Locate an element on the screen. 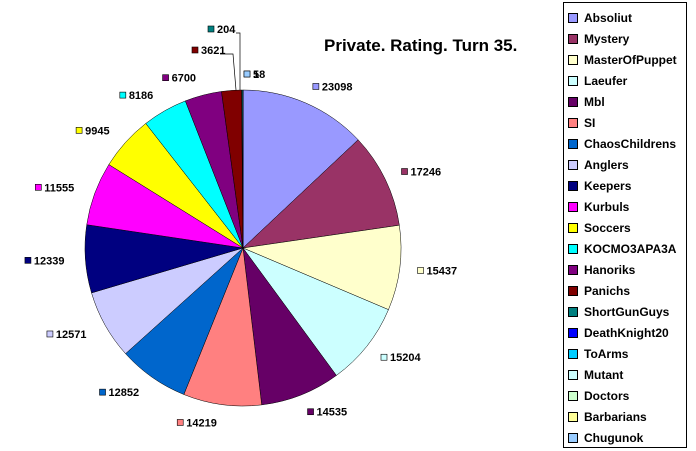  data-label-text: 5 is located at coordinates (256, 75).